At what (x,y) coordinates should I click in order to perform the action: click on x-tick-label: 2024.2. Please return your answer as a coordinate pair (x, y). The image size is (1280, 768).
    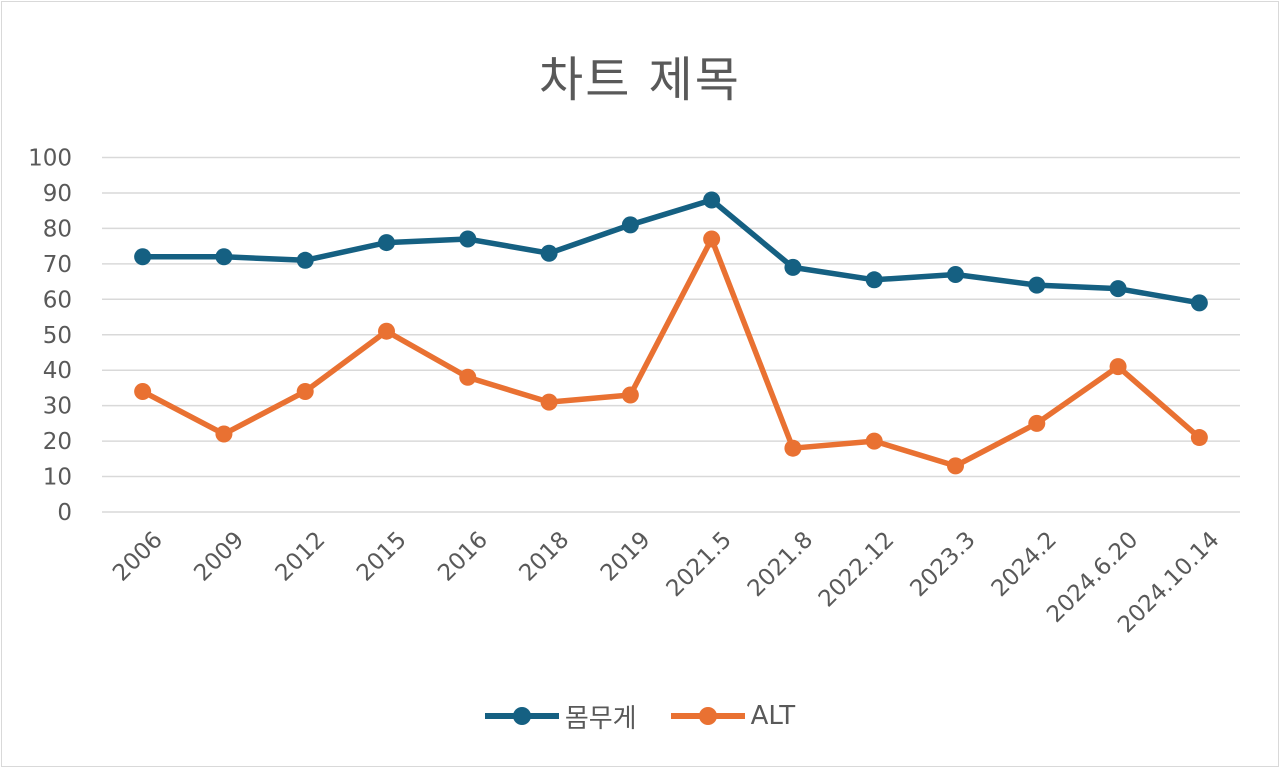
    Looking at the image, I should click on (1024, 564).